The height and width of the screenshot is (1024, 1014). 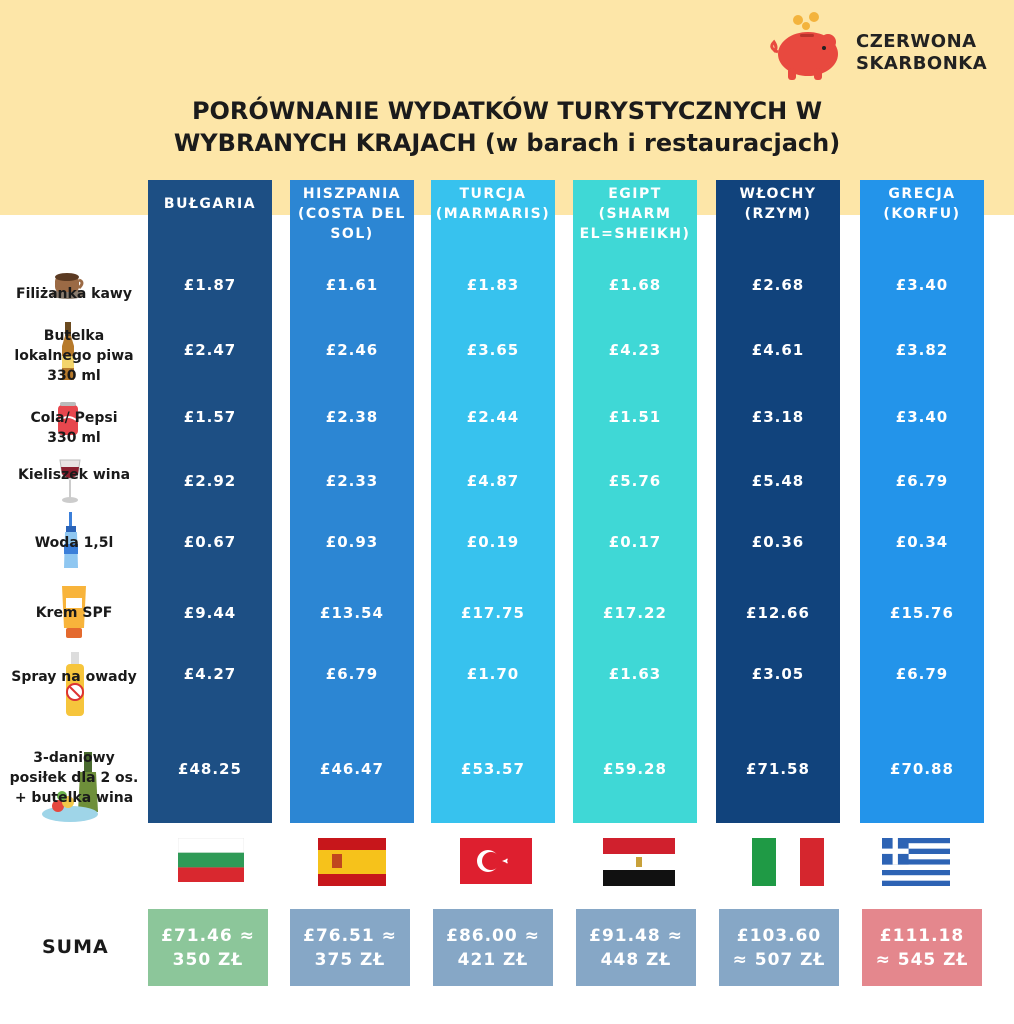 What do you see at coordinates (778, 542) in the screenshot?
I see `price-cell: £0.36` at bounding box center [778, 542].